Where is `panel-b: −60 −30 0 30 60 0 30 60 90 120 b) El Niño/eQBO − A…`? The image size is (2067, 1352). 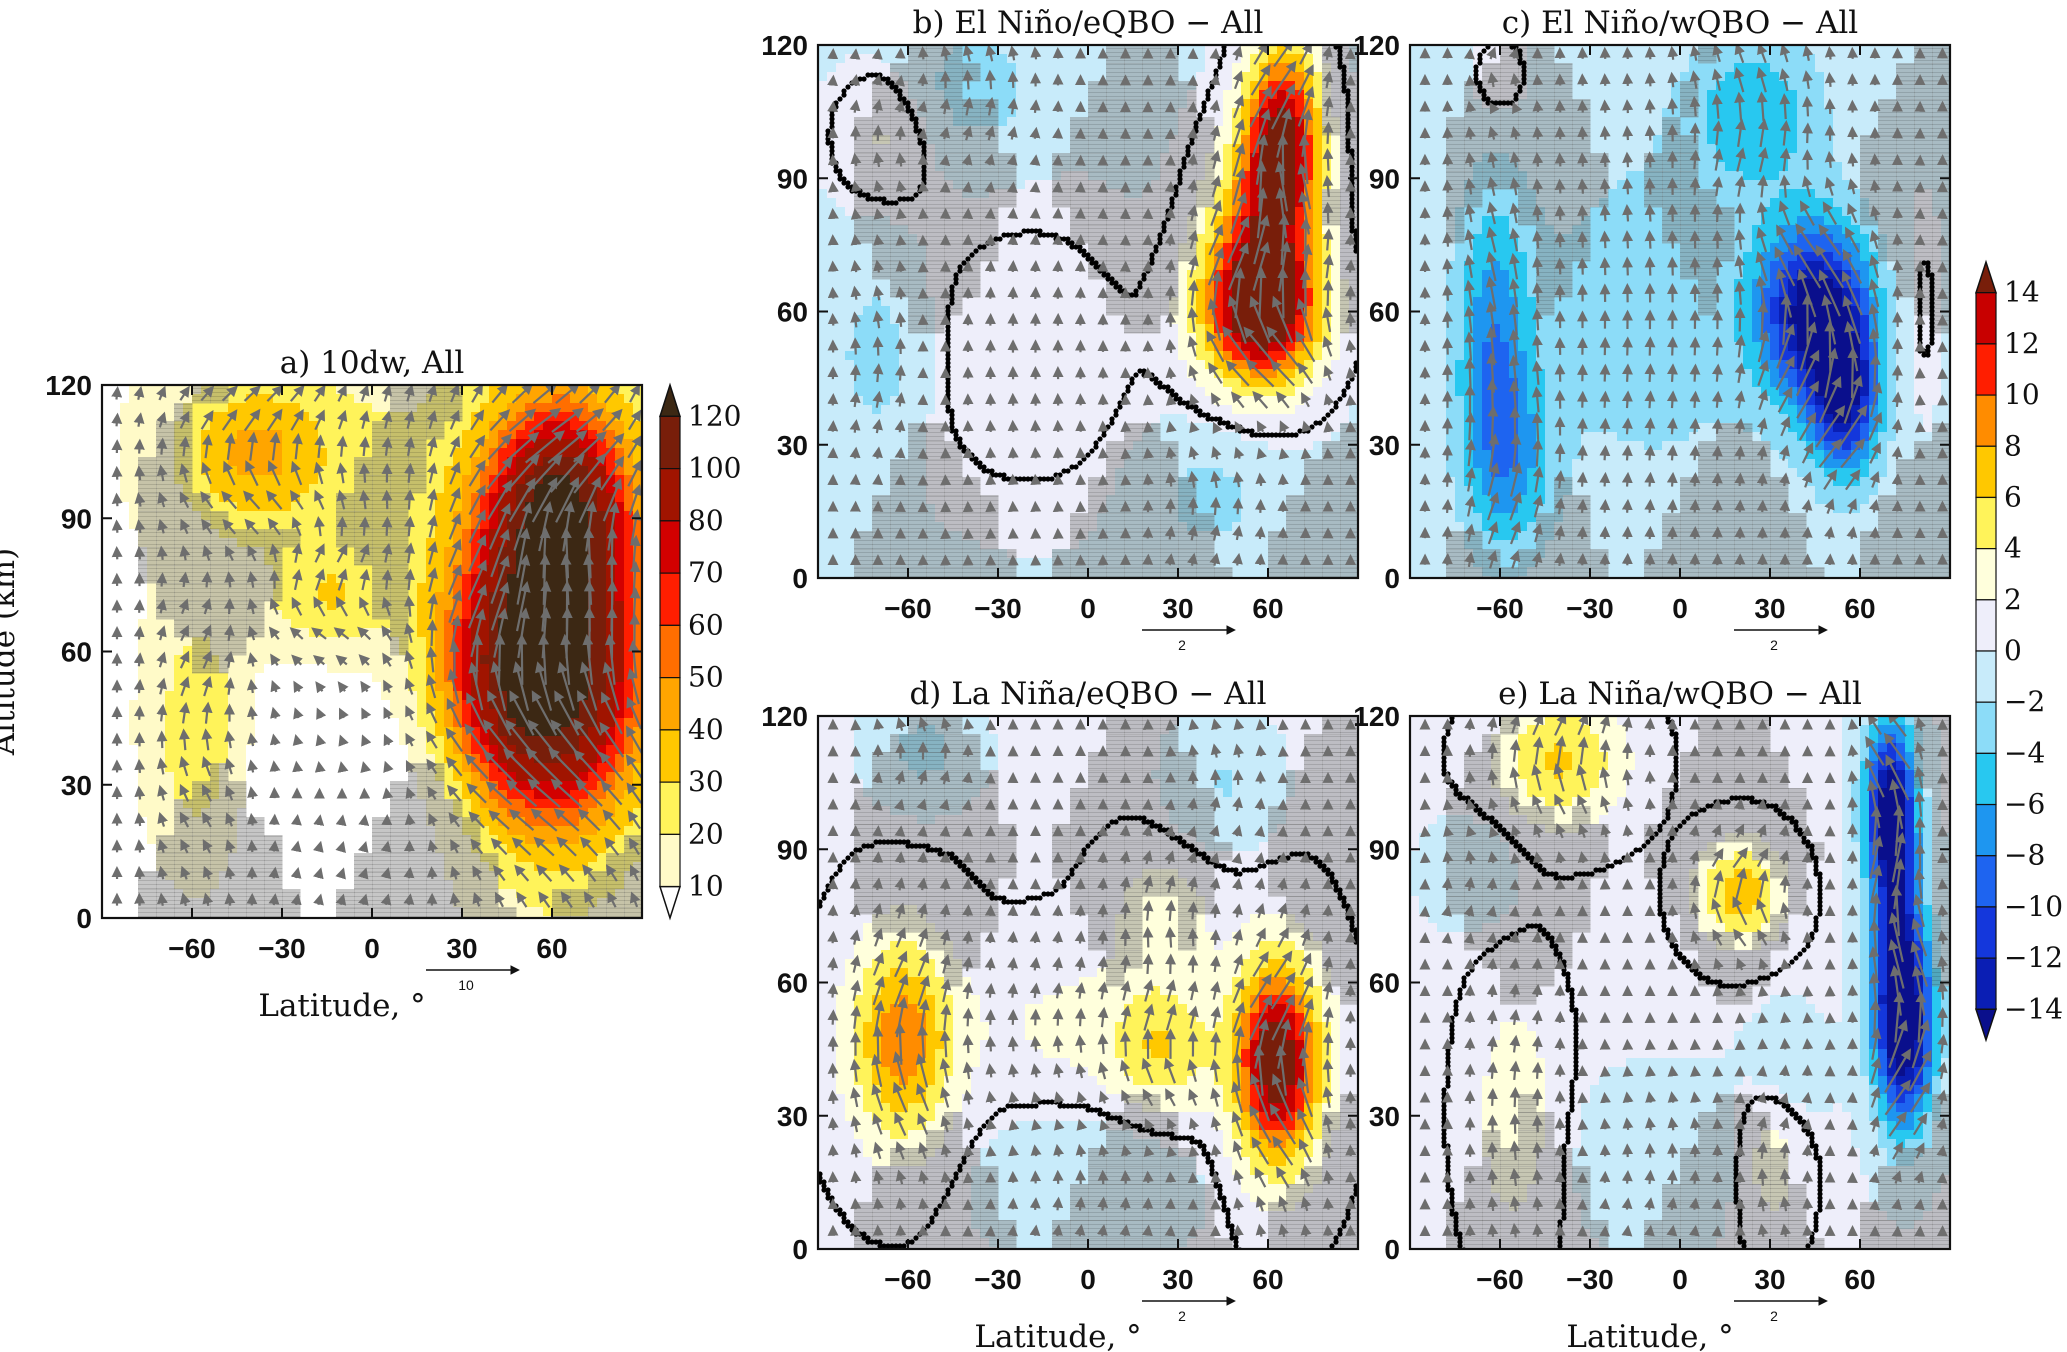
panel-b: −60 −30 0 30 60 0 30 60 90 120 b) El Niño/eQBO − A… is located at coordinates (1060, 329).